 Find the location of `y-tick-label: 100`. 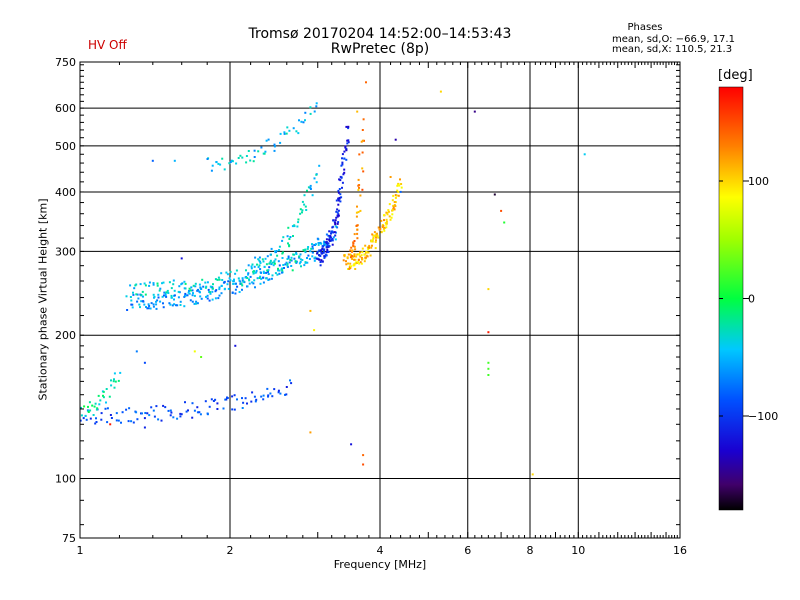

y-tick-label: 100 is located at coordinates (65, 479).